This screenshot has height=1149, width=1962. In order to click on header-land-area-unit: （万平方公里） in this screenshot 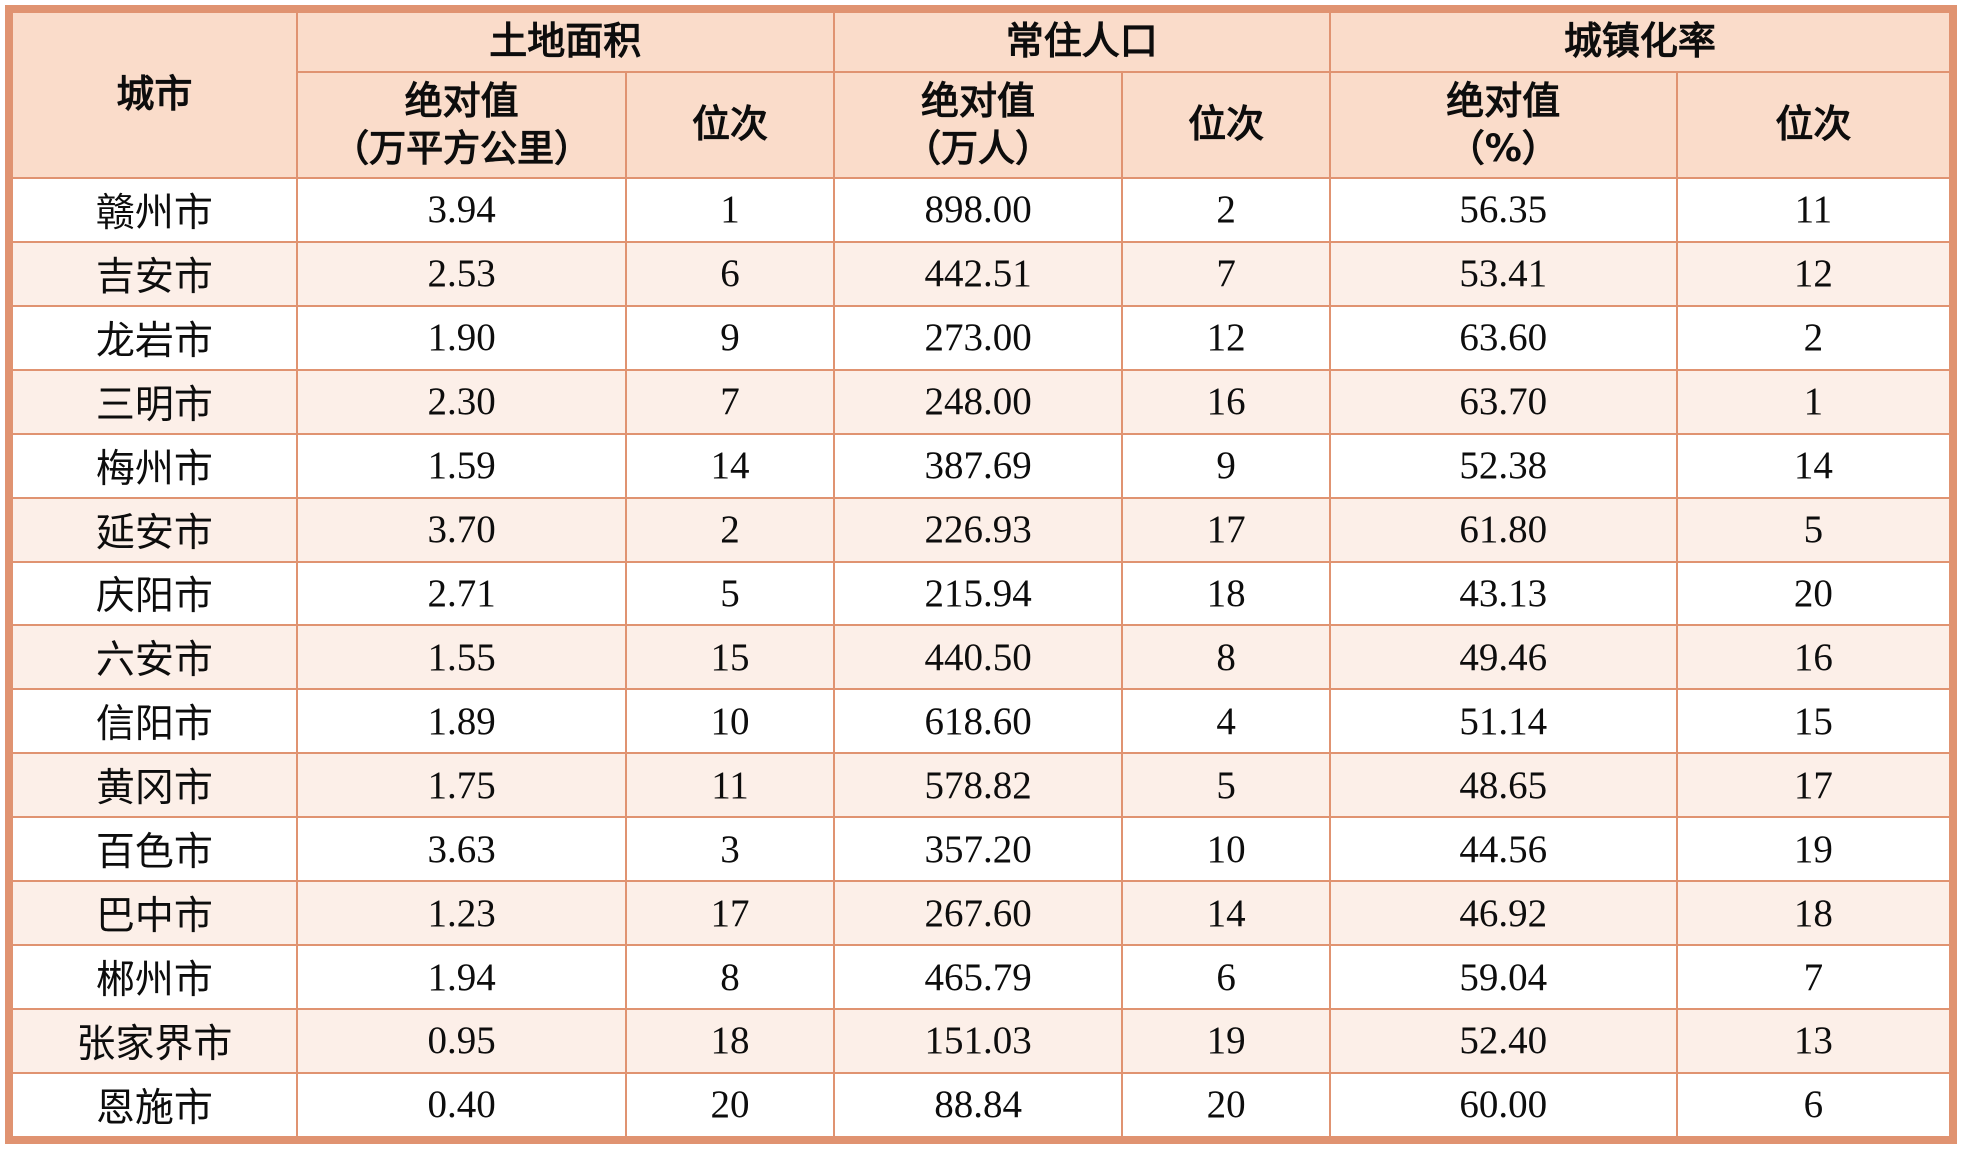, I will do `click(462, 148)`.